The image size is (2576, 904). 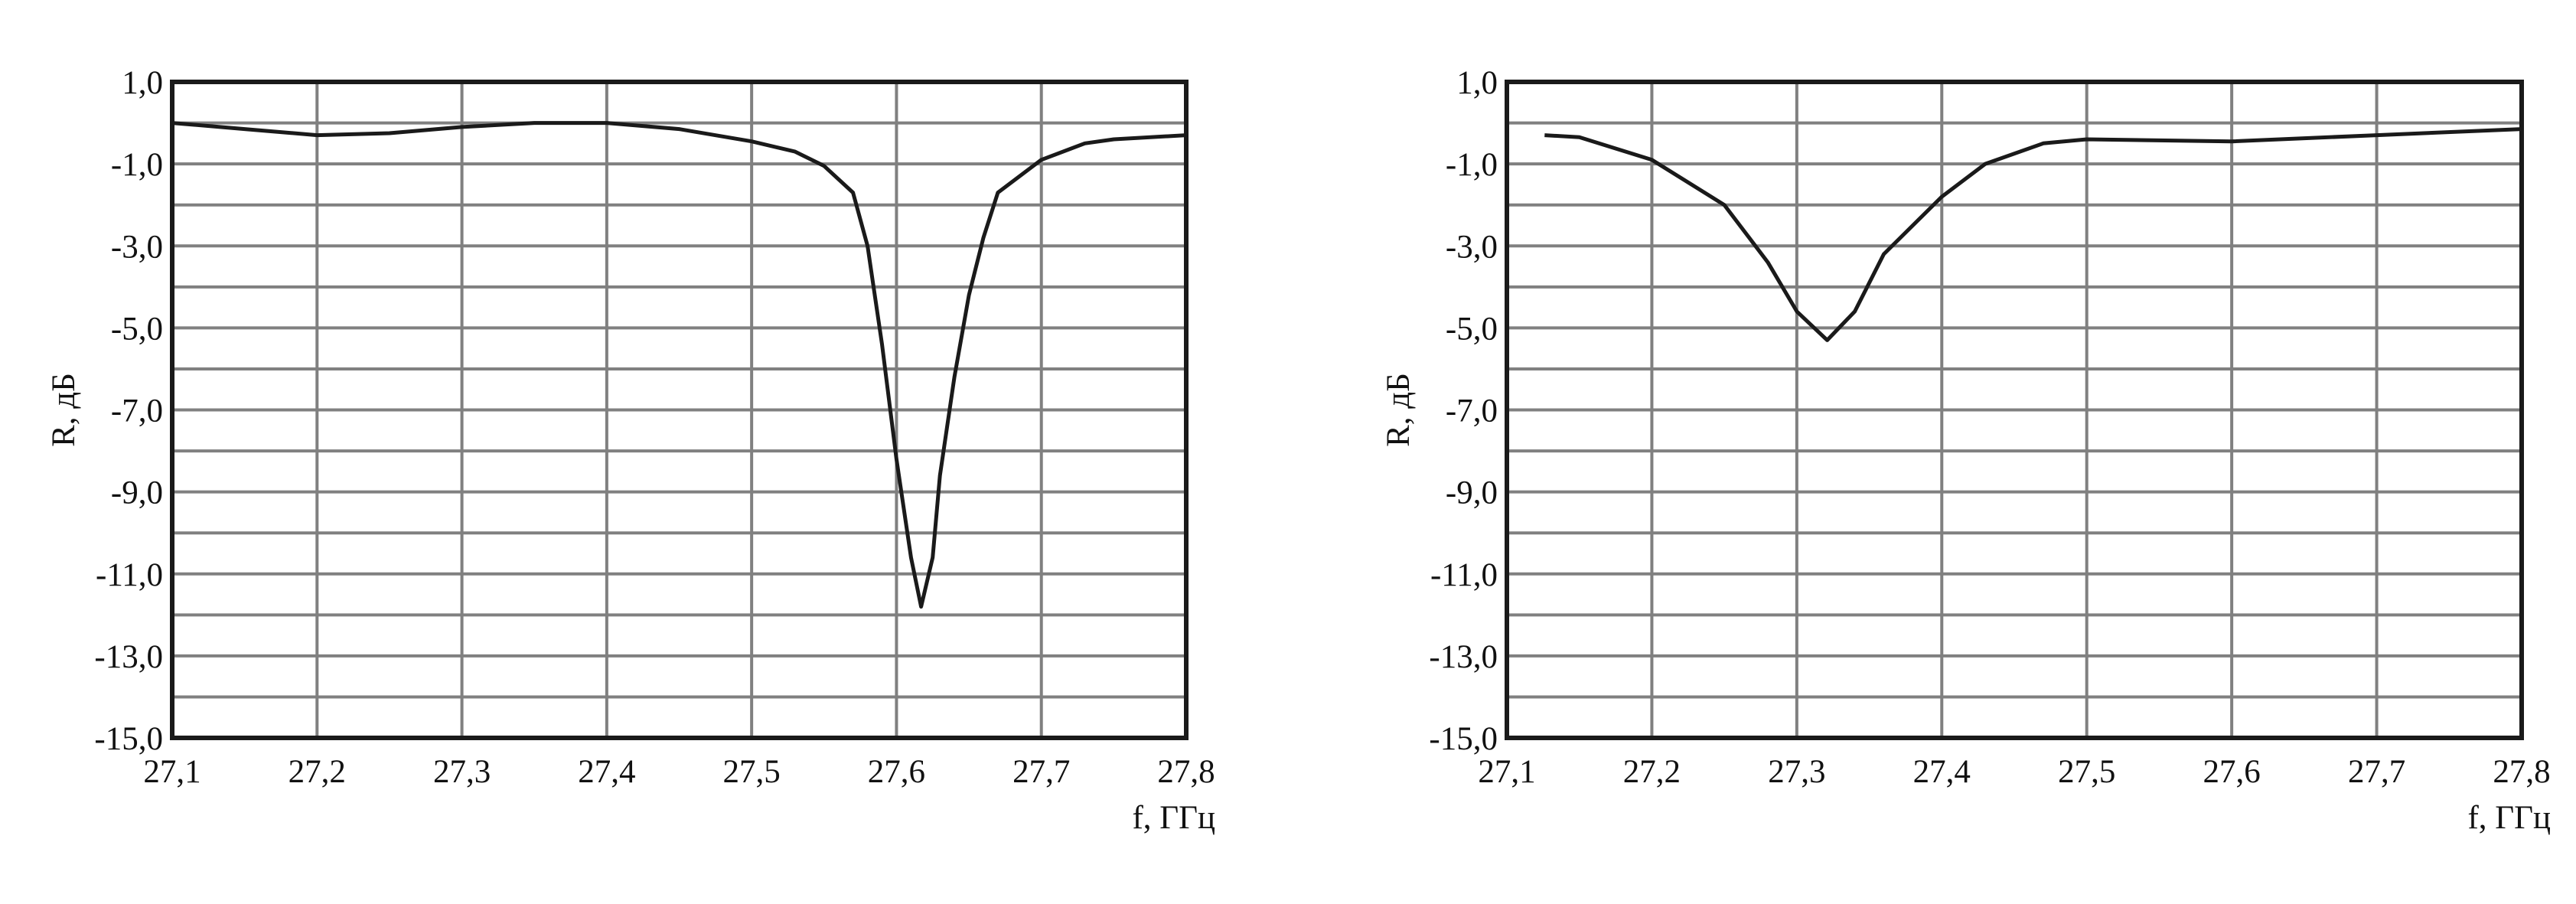 I want to click on data-line, so click(x=2033, y=234).